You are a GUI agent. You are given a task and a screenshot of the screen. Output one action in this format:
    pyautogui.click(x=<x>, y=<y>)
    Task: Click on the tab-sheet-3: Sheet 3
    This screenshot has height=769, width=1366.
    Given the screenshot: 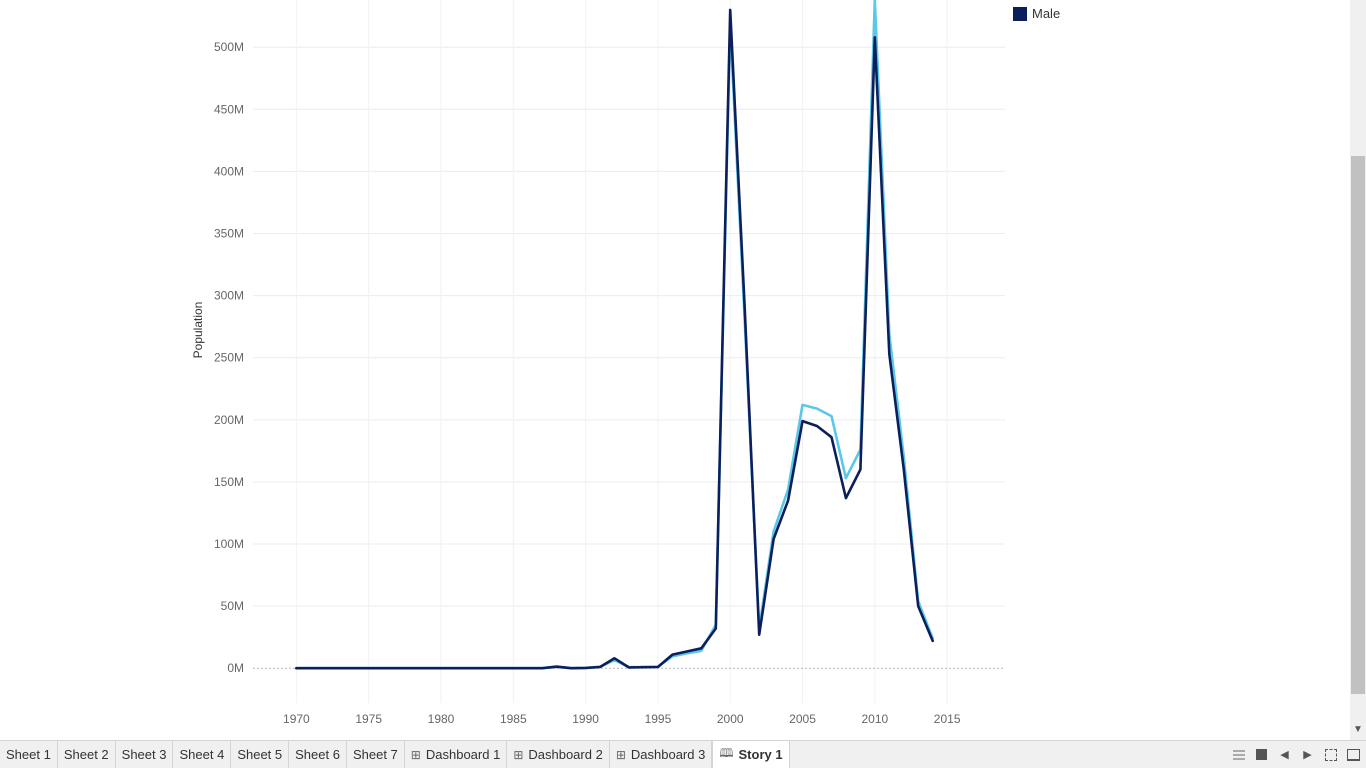 What is the action you would take?
    pyautogui.click(x=145, y=754)
    